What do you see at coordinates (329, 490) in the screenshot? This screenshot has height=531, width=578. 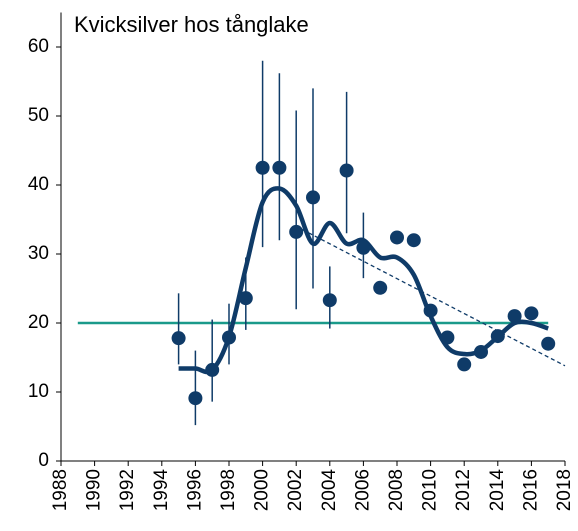 I see `x-tick-label: 2004` at bounding box center [329, 490].